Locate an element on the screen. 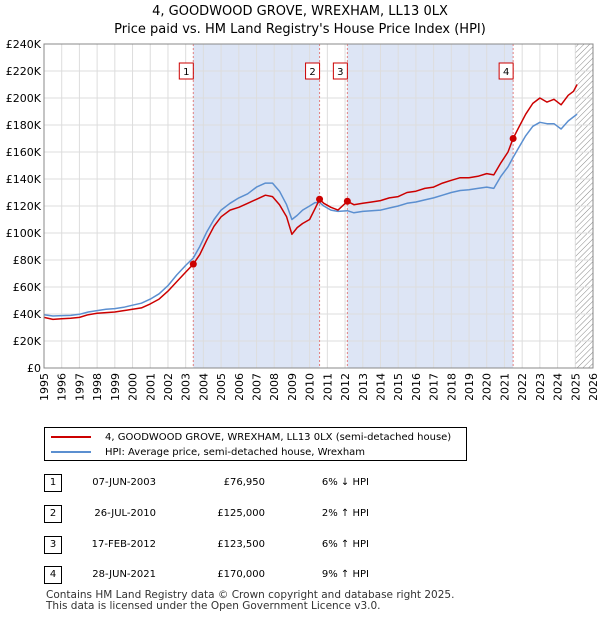 The height and width of the screenshot is (620, 600). x-tick-label: 2020 is located at coordinates (487, 386).